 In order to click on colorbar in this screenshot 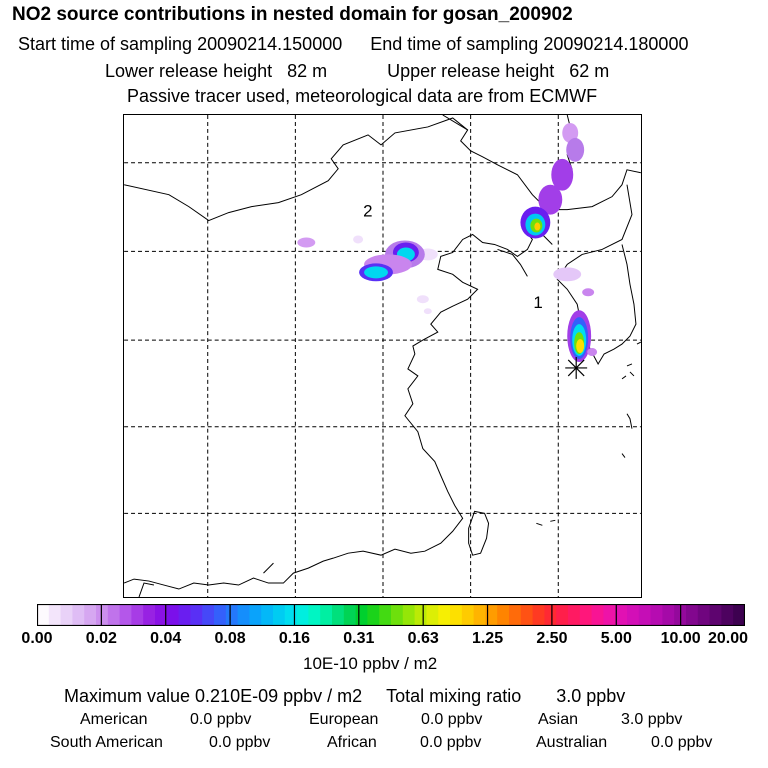, I will do `click(391, 615)`.